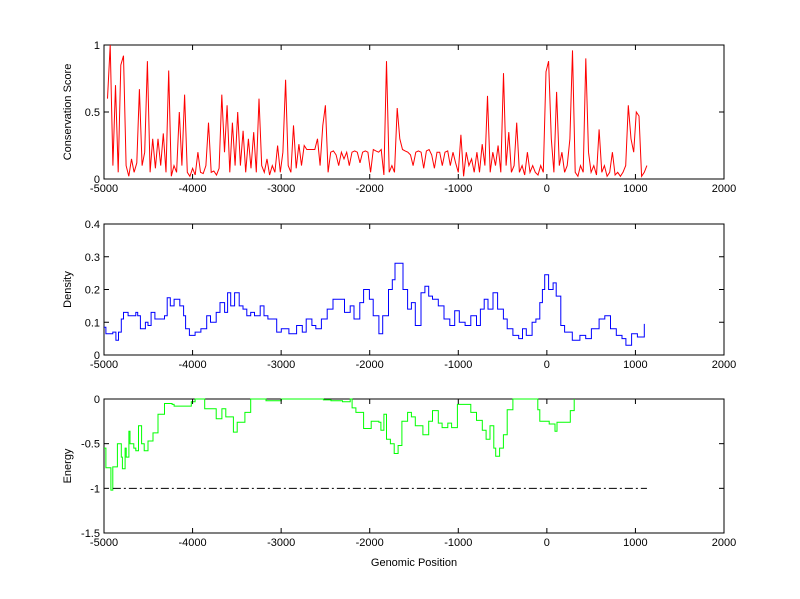 The height and width of the screenshot is (599, 800). Describe the element at coordinates (339, 444) in the screenshot. I see `energy-series-line` at that location.